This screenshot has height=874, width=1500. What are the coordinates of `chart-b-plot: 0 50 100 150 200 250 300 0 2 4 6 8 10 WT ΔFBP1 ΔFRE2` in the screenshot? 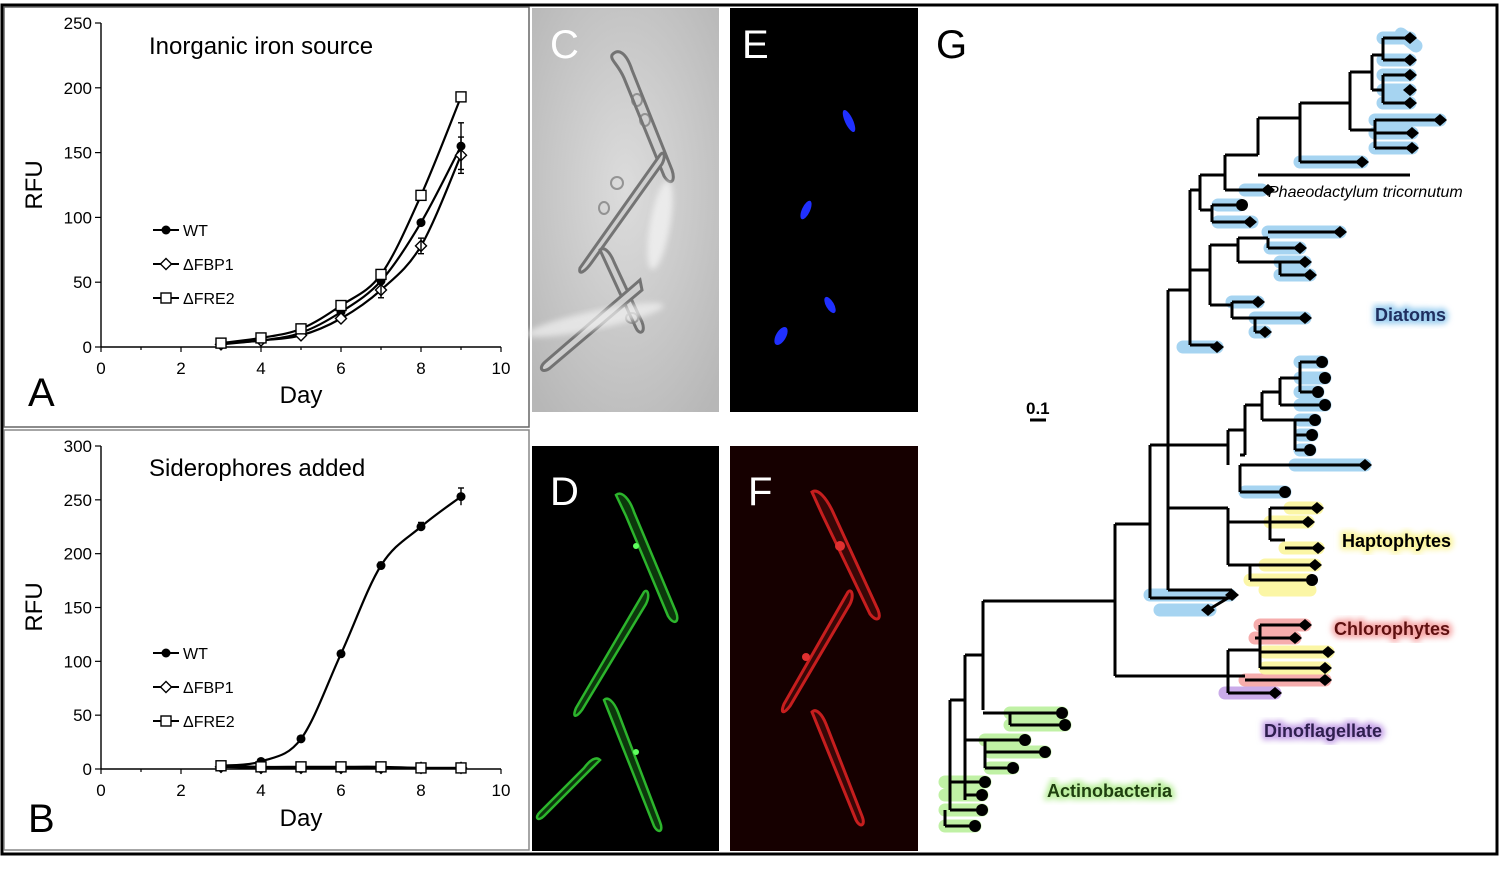 It's located at (287, 618).